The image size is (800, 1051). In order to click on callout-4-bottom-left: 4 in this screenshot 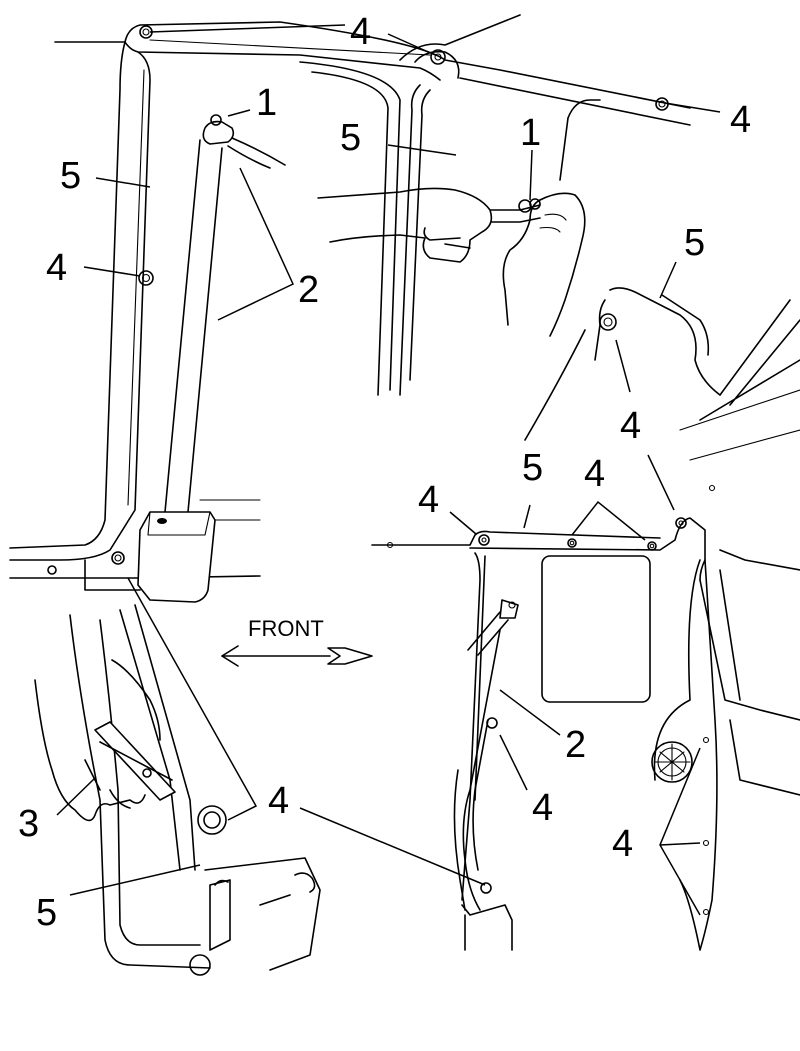, I will do `click(278, 801)`.